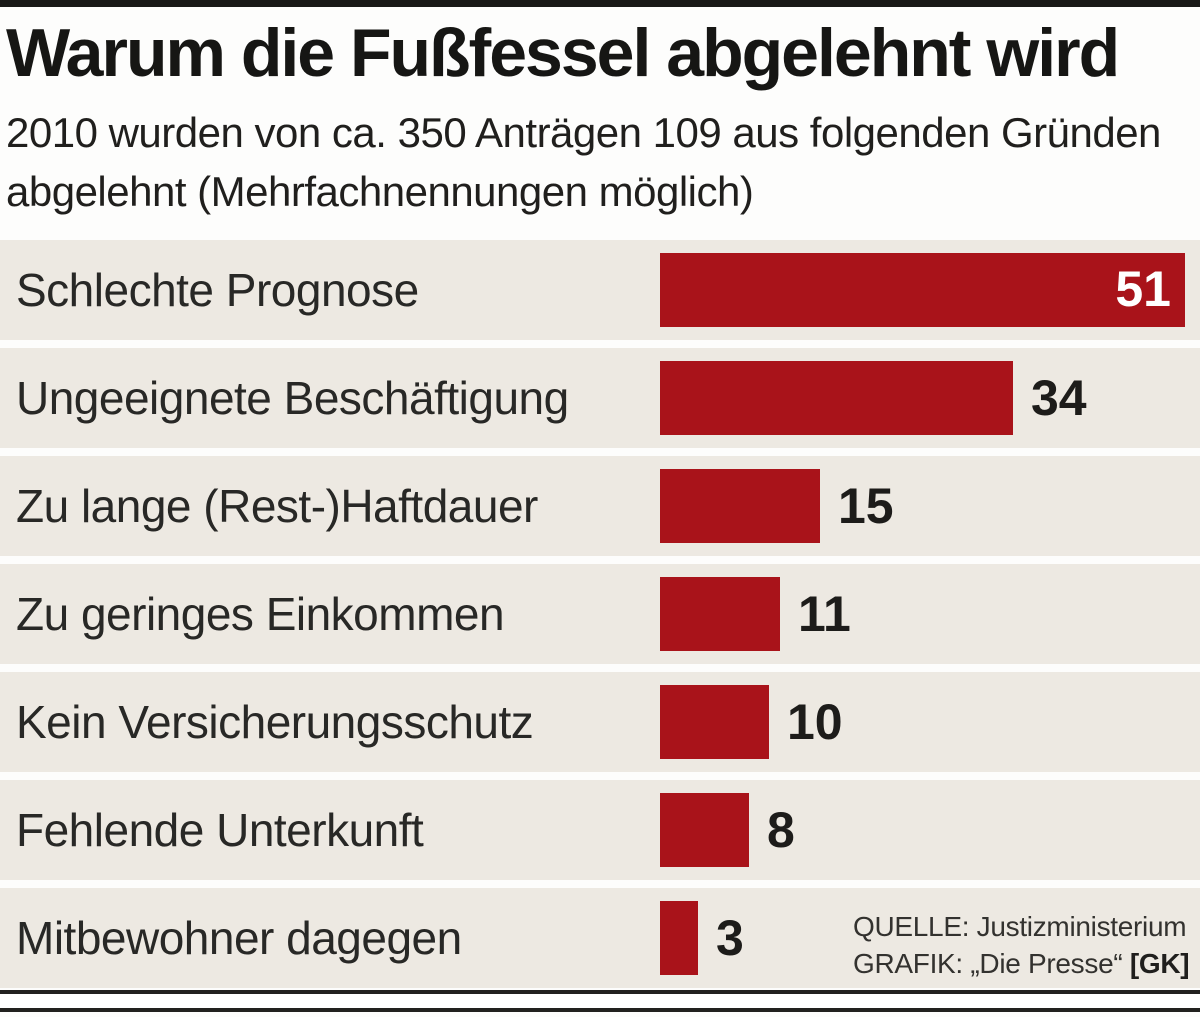 The width and height of the screenshot is (1200, 1017). I want to click on value-label: 15, so click(866, 506).